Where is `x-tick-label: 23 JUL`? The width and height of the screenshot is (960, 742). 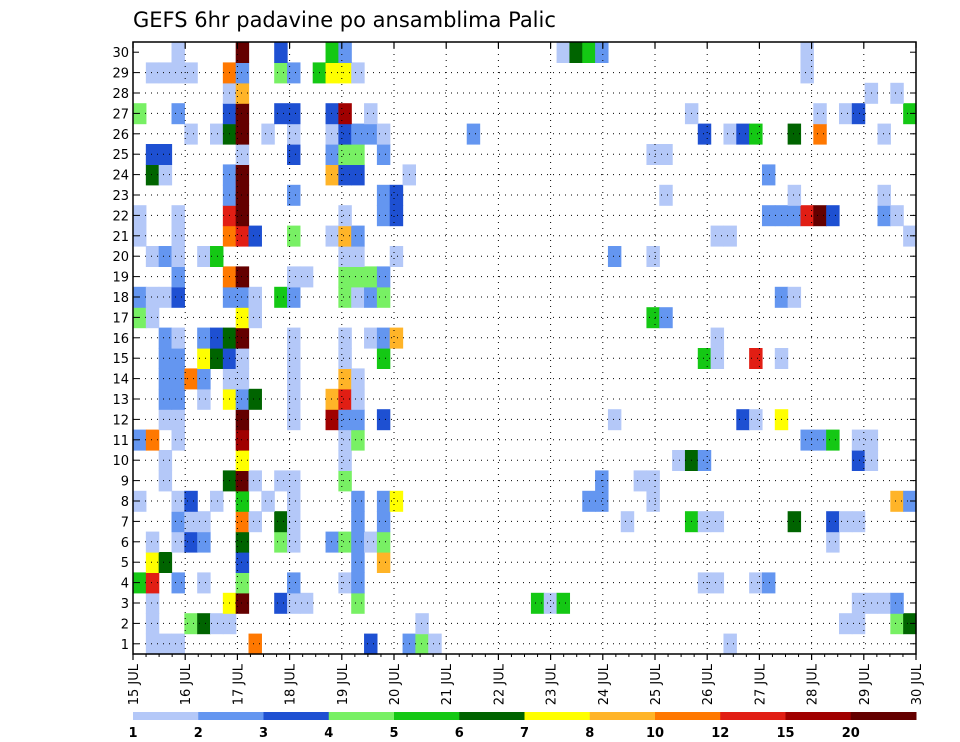
x-tick-label: 23 JUL is located at coordinates (552, 684).